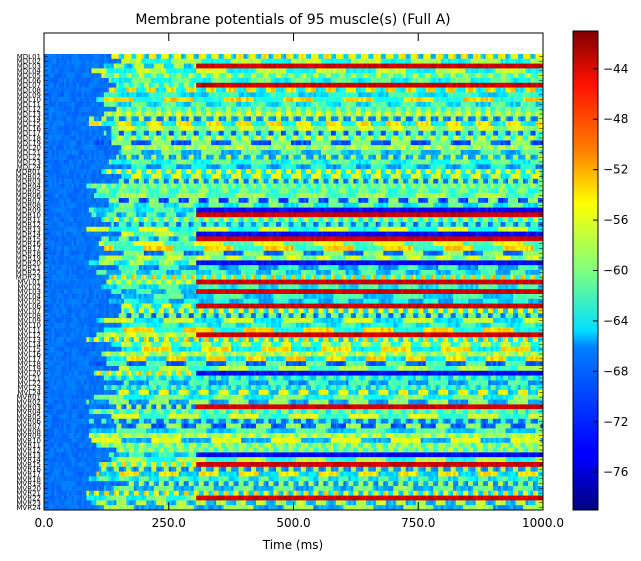  I want to click on row-label: MVL24, so click(29, 393).